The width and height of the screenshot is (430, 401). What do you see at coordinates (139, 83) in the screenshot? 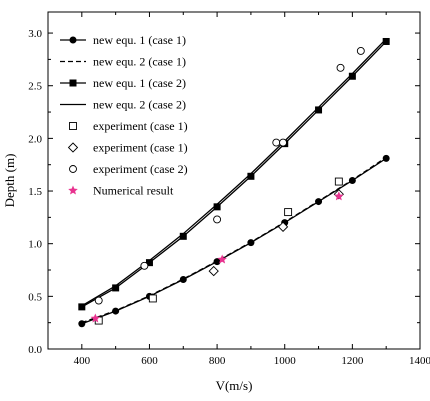
I see `legend-label: new equ. 1 (case 2)` at bounding box center [139, 83].